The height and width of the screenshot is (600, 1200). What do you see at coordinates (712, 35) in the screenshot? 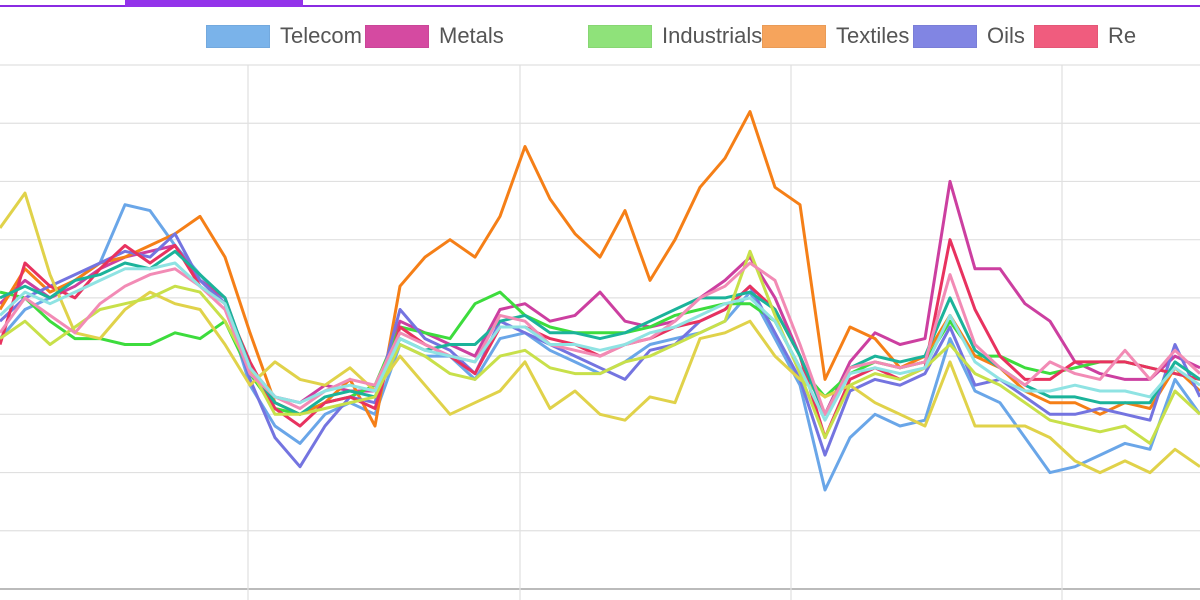
I see `legend-label: Industrials` at bounding box center [712, 35].